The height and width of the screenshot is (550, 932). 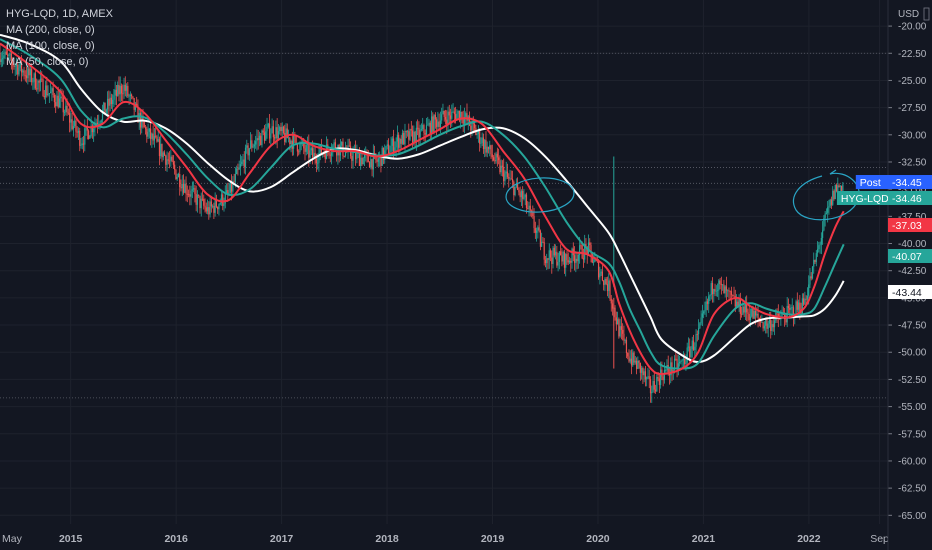 I want to click on price-tag: Post -34.45, so click(x=893, y=182).